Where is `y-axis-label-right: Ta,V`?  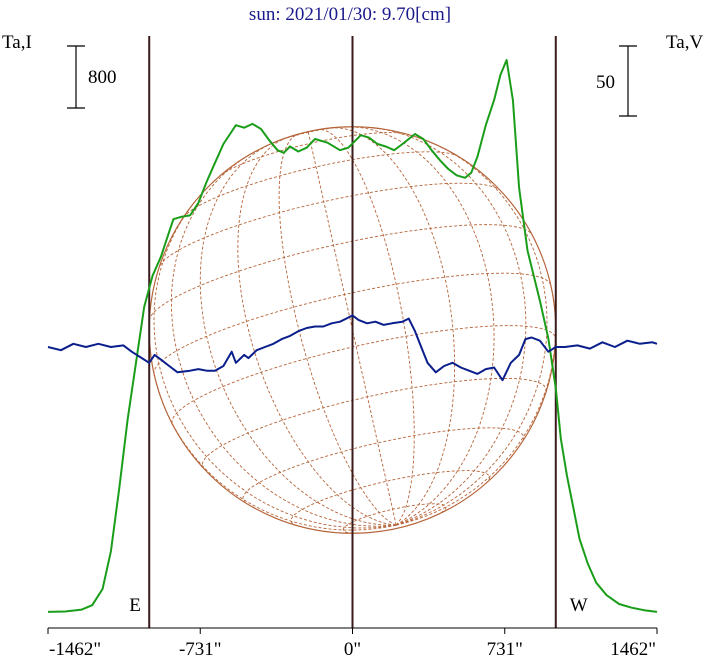 y-axis-label-right: Ta,V is located at coordinates (684, 42).